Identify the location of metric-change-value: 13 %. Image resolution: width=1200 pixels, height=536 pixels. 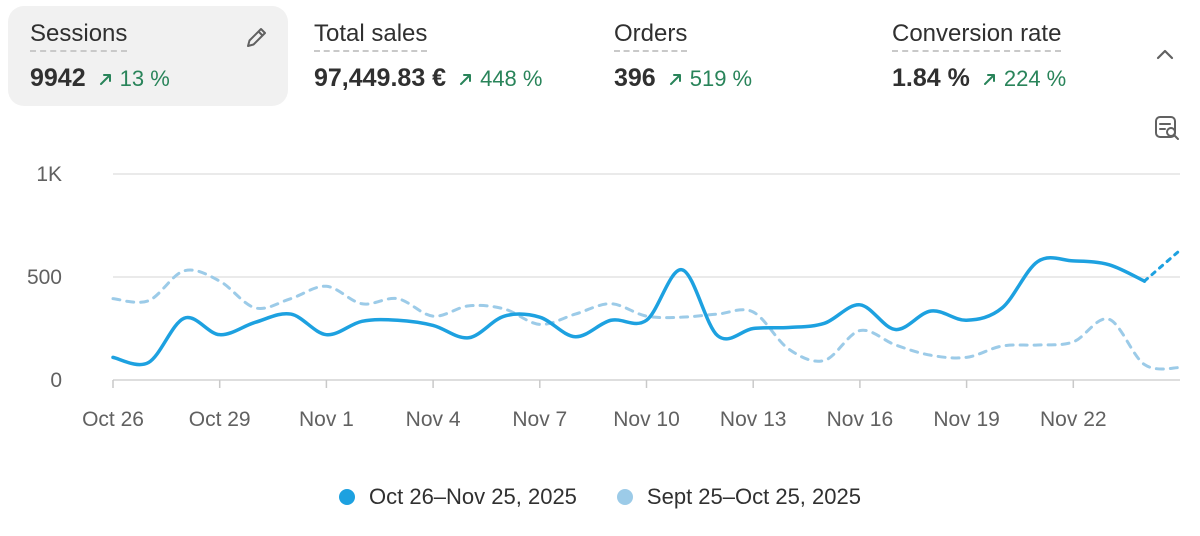
(144, 78).